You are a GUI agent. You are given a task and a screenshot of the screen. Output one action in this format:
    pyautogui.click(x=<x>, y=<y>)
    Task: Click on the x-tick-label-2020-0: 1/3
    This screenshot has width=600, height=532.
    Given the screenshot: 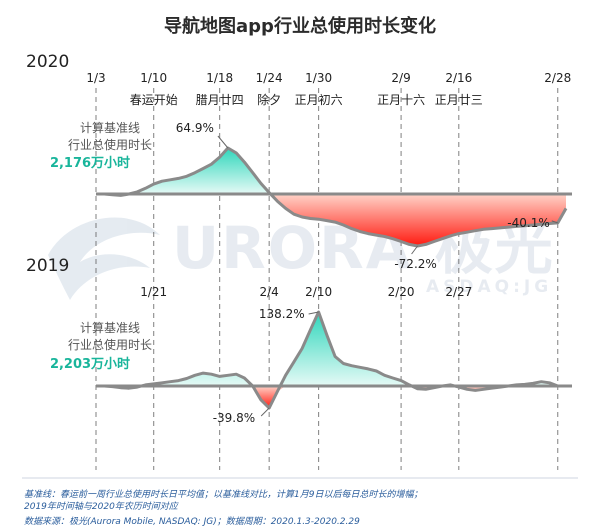 What is the action you would take?
    pyautogui.click(x=95, y=78)
    